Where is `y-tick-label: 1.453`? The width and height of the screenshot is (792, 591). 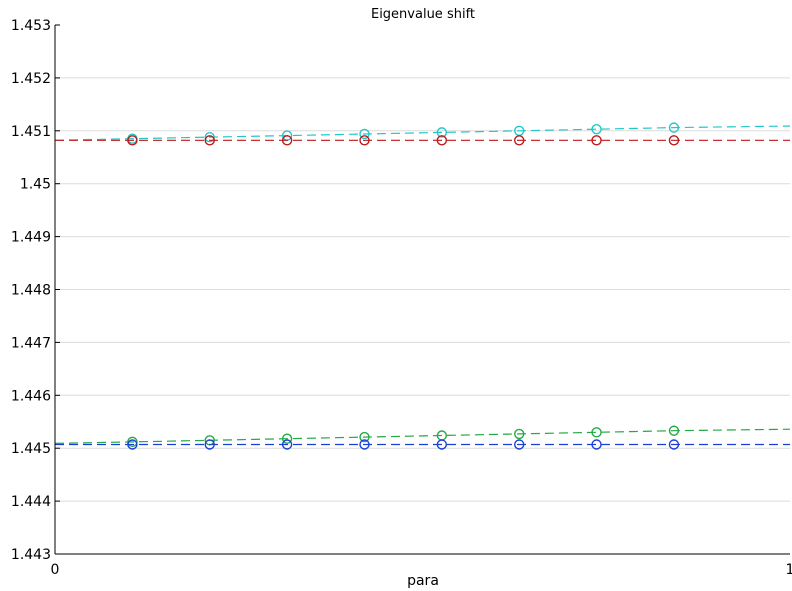 y-tick-label: 1.453 is located at coordinates (31, 26).